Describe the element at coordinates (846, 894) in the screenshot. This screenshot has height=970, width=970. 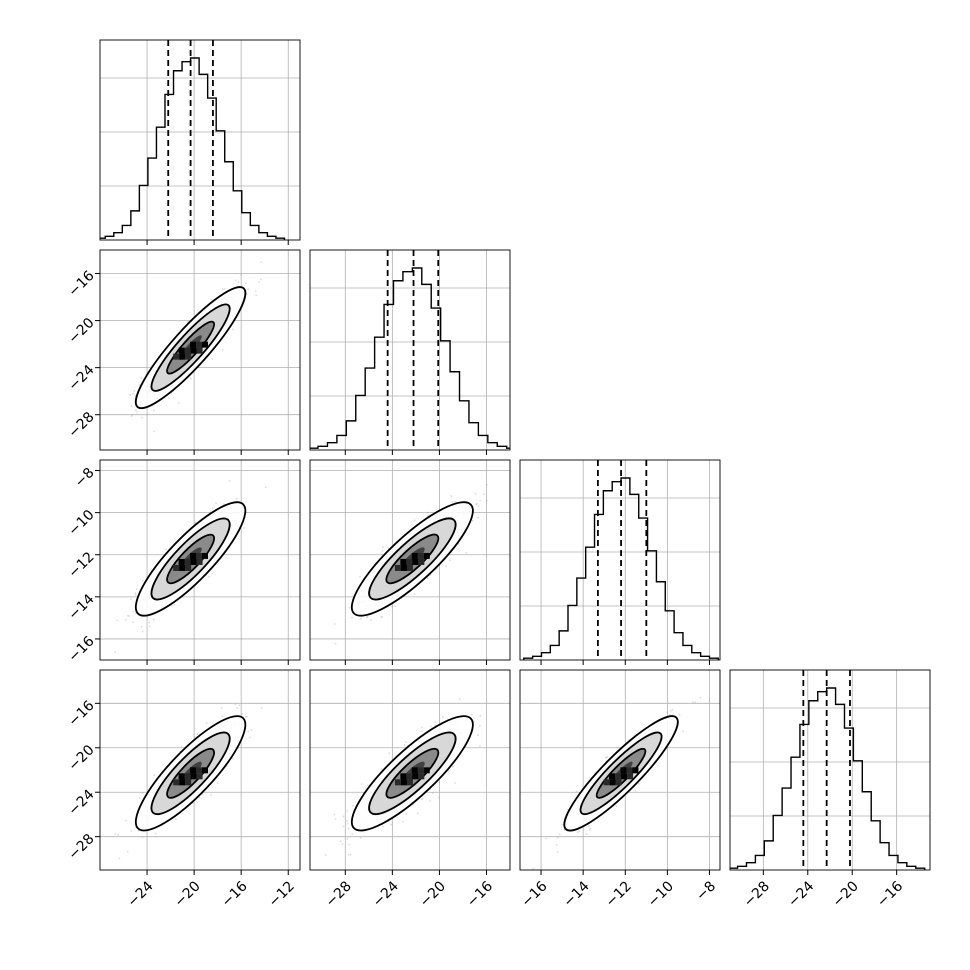
I see `x-tick-label-3-2: −20` at that location.